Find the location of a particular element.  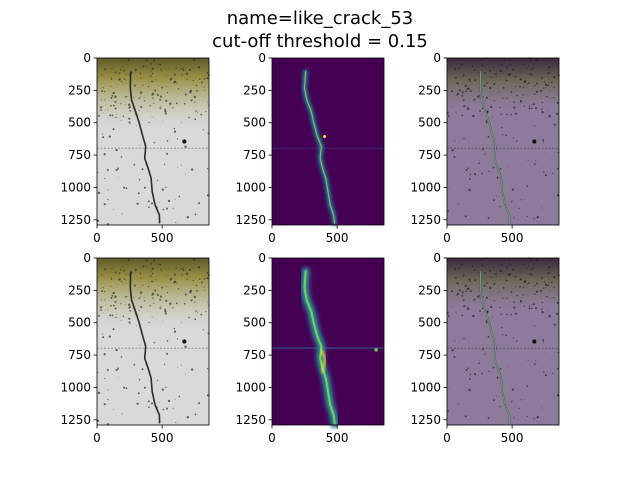

overlay-image-bottom-xtick-label: 0 is located at coordinates (447, 438).